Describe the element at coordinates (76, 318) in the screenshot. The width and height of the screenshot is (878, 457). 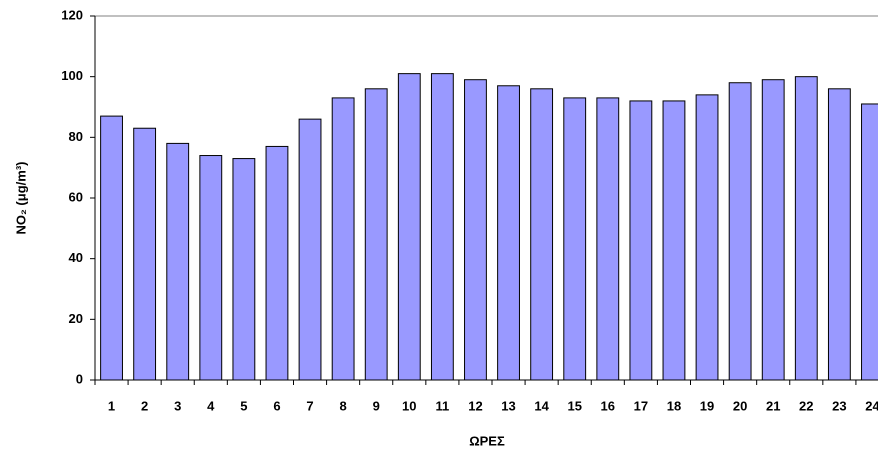
I see `y-tick-label: 20` at that location.